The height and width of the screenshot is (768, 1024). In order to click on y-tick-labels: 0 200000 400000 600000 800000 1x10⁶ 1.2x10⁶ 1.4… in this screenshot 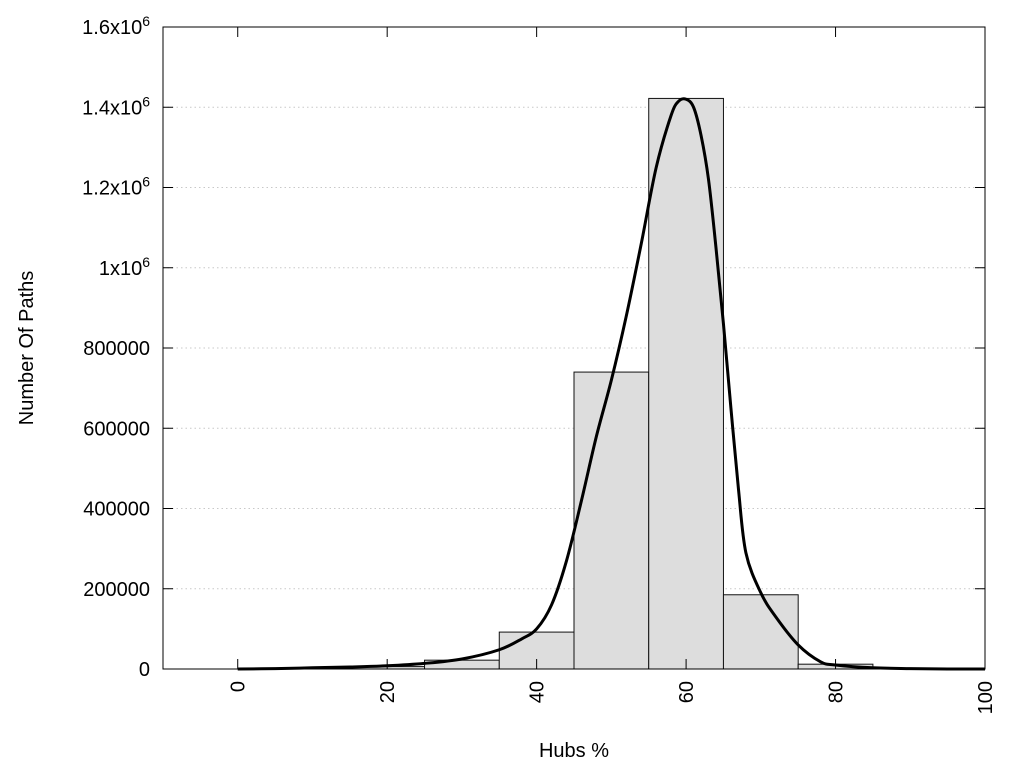, I will do `click(116, 347)`.